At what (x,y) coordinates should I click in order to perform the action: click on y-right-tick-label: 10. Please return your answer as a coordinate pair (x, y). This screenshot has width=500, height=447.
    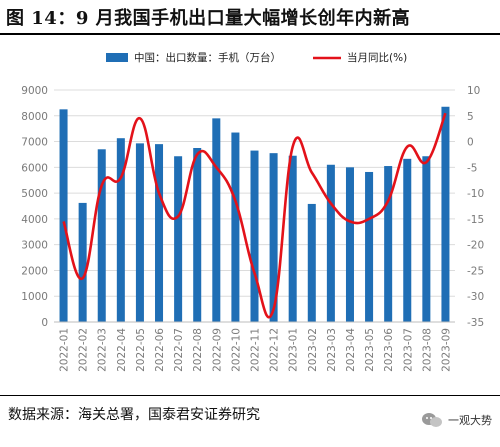
    Looking at the image, I should click on (473, 91).